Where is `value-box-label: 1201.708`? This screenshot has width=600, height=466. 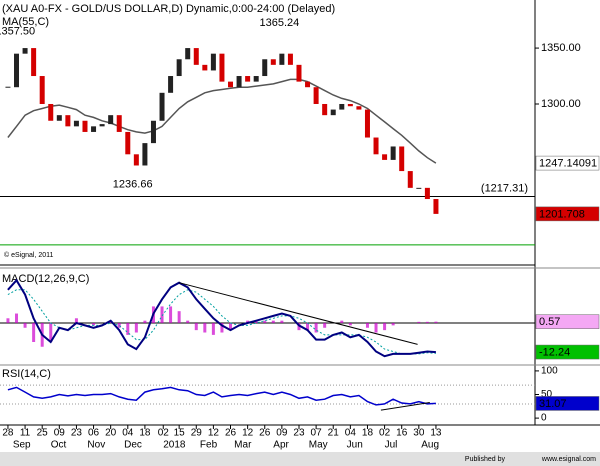 value-box-label: 1201.708 is located at coordinates (562, 214).